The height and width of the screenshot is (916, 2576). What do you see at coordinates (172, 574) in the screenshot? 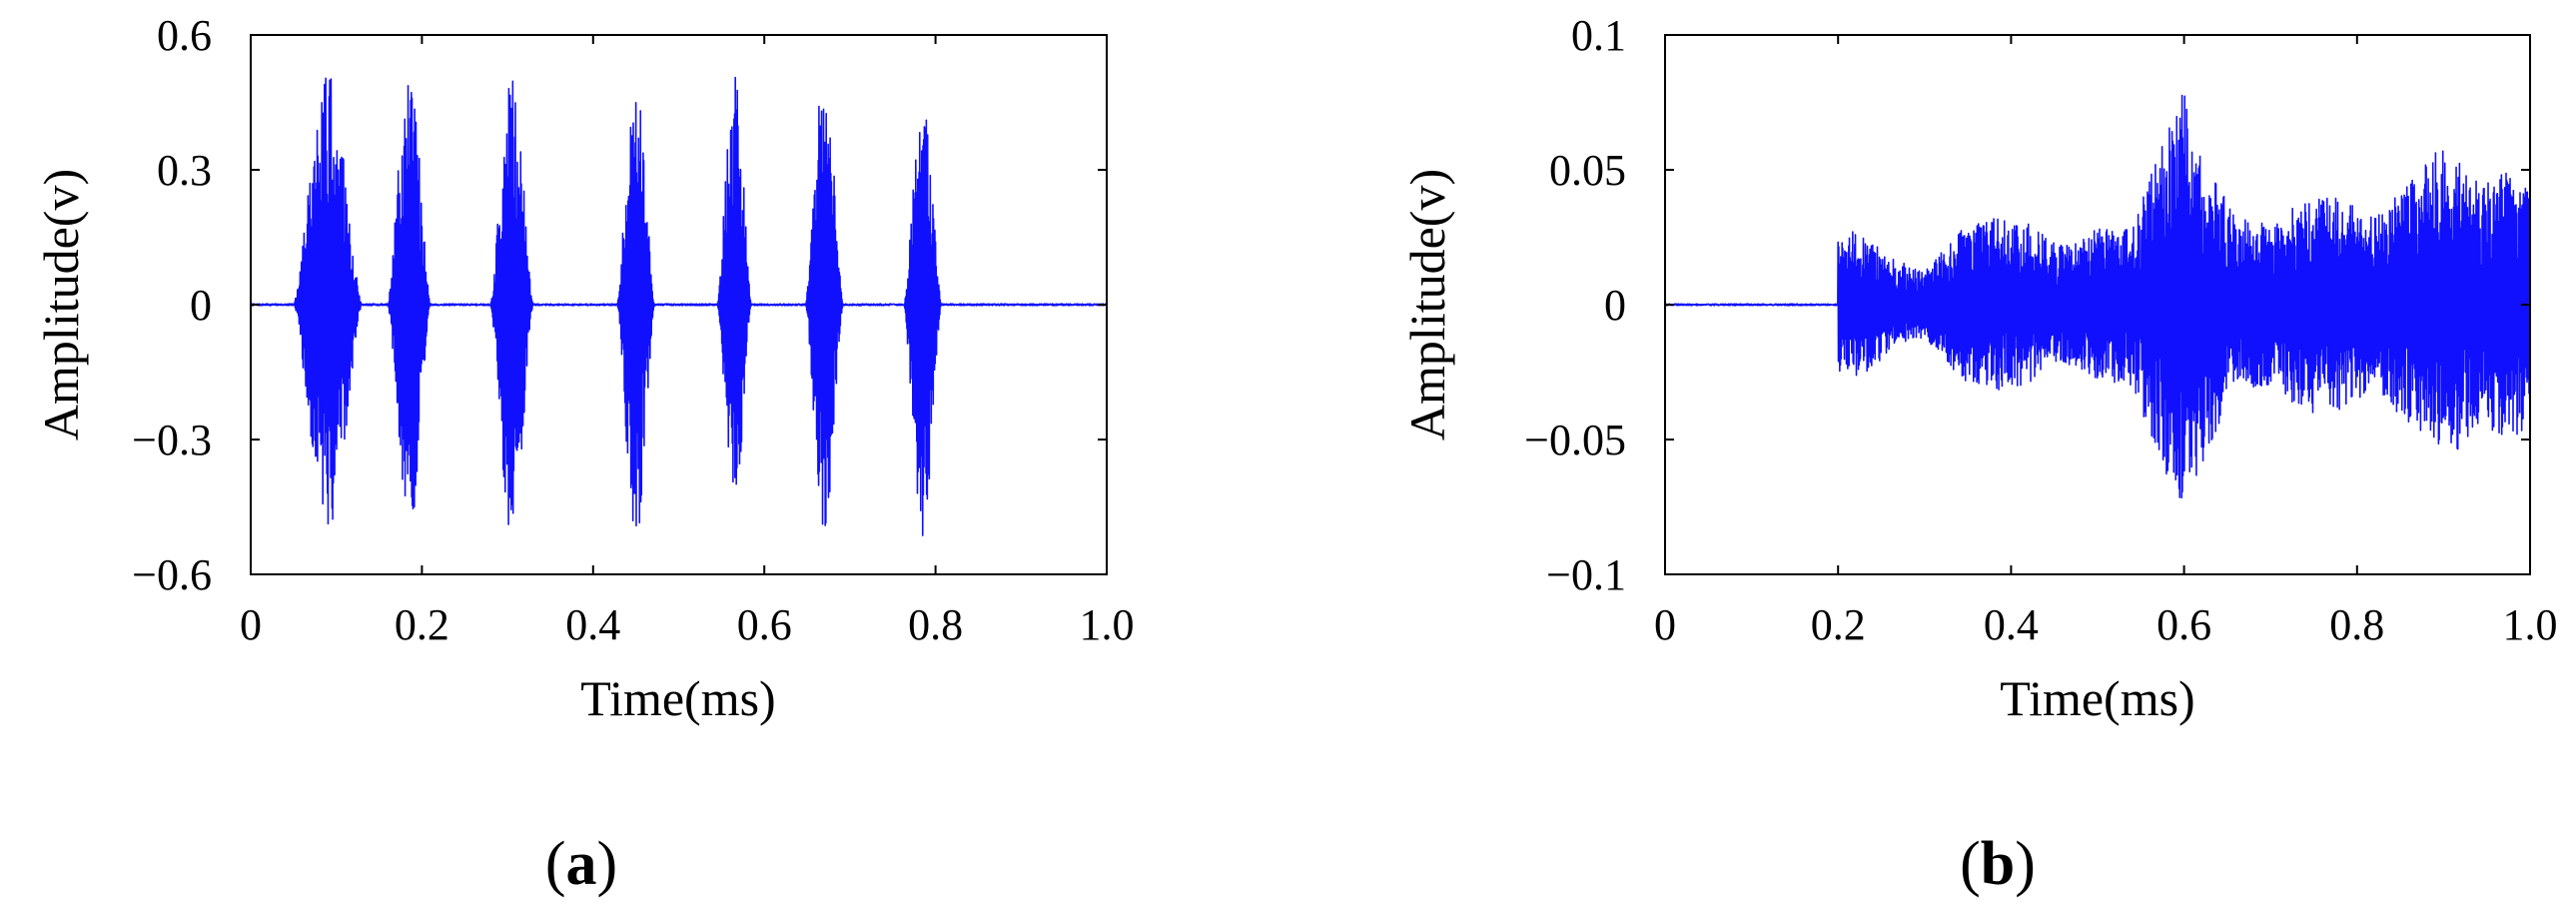
I see `panel-a-ytick-label: −0.6` at bounding box center [172, 574].